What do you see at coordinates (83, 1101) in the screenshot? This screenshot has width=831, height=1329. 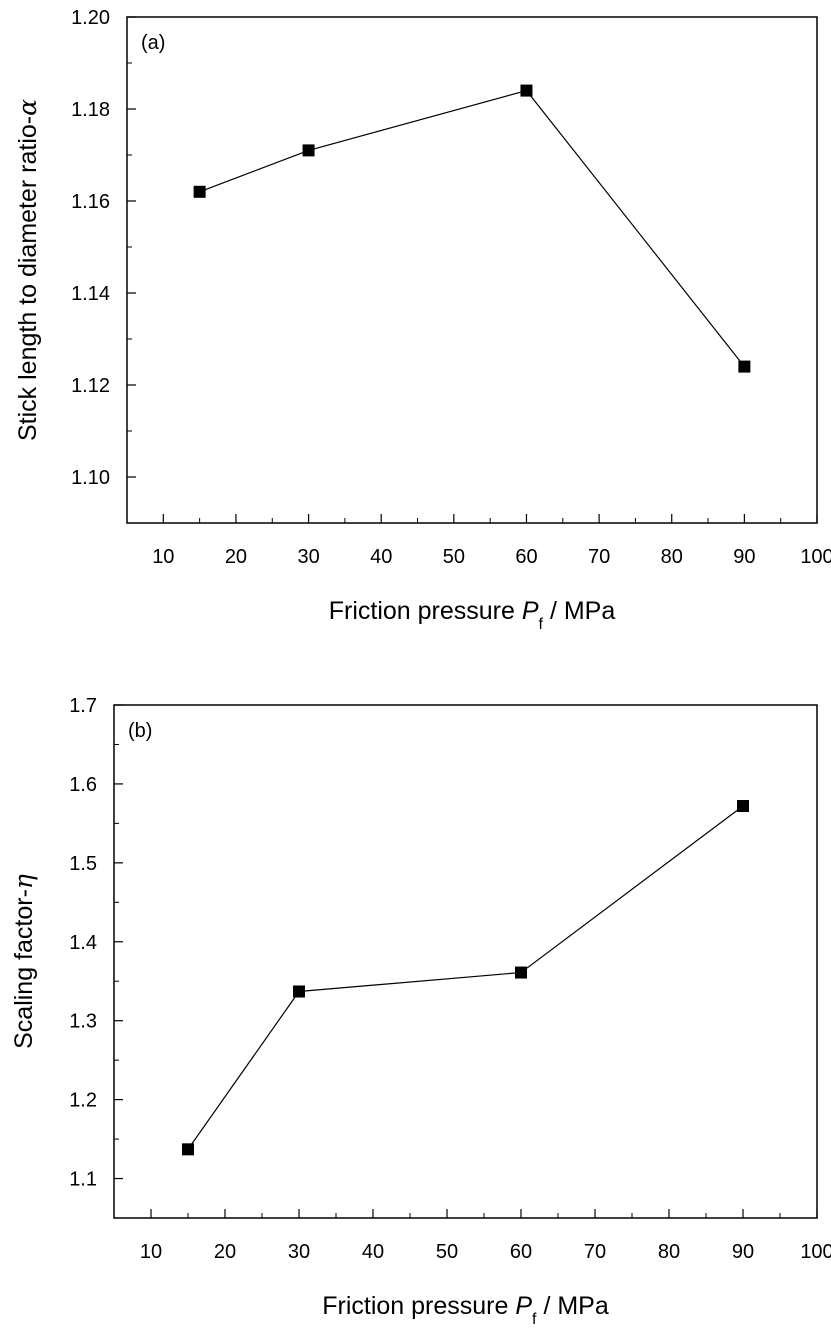 I see `y-tick-label: 1.2` at bounding box center [83, 1101].